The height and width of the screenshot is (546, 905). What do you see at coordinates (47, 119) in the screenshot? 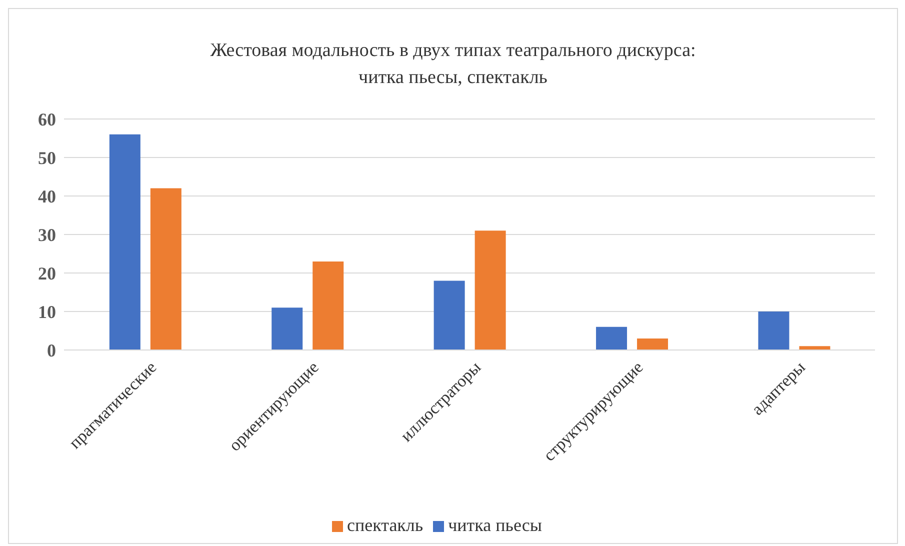
I see `y-tick-label: 60` at bounding box center [47, 119].